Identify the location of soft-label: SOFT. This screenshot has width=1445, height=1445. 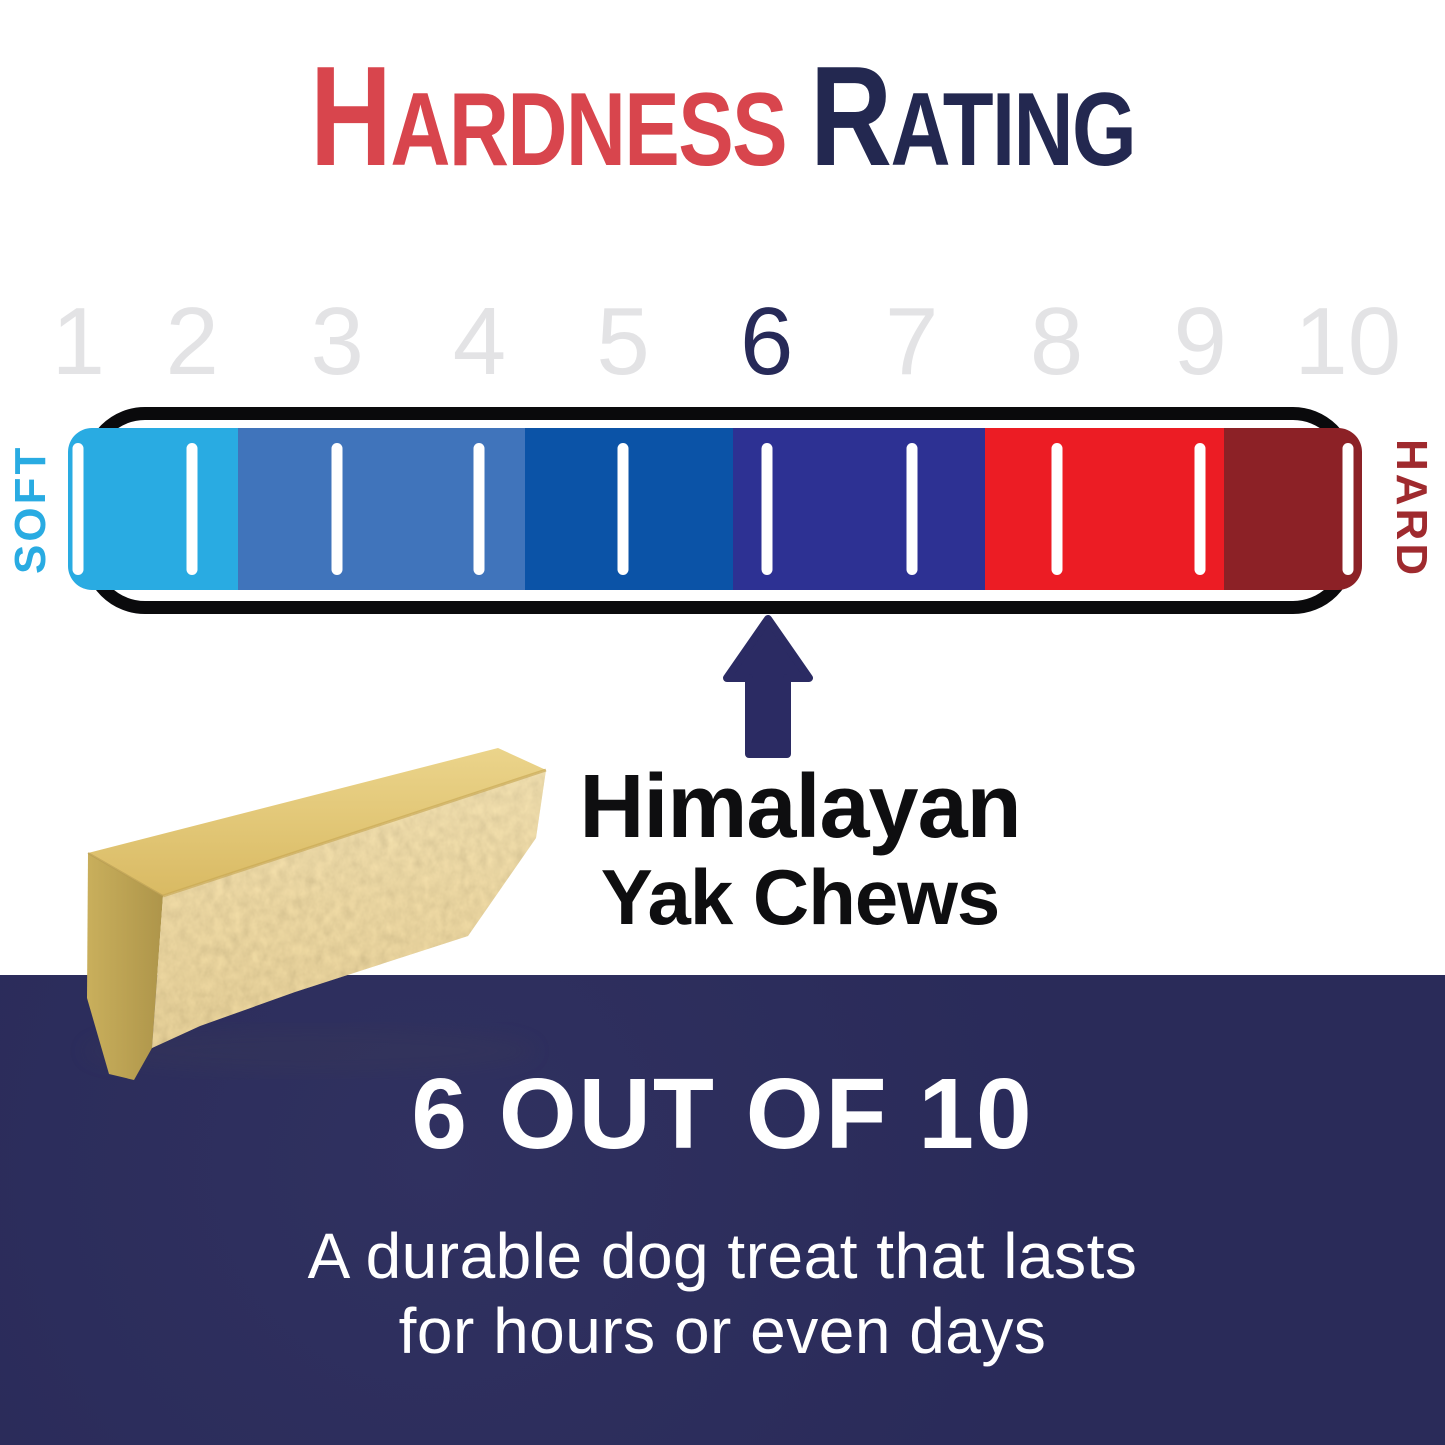
(30, 509).